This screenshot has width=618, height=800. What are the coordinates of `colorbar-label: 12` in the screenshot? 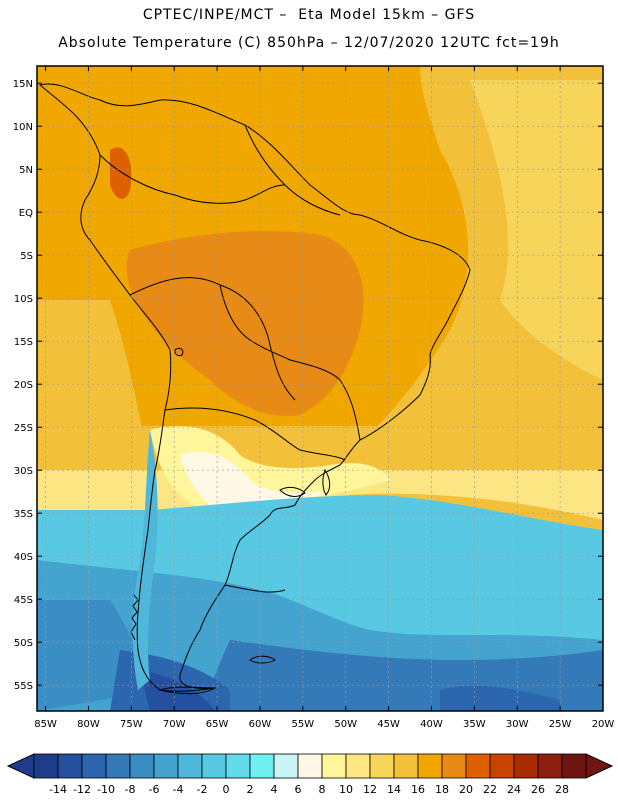 It's located at (370, 789).